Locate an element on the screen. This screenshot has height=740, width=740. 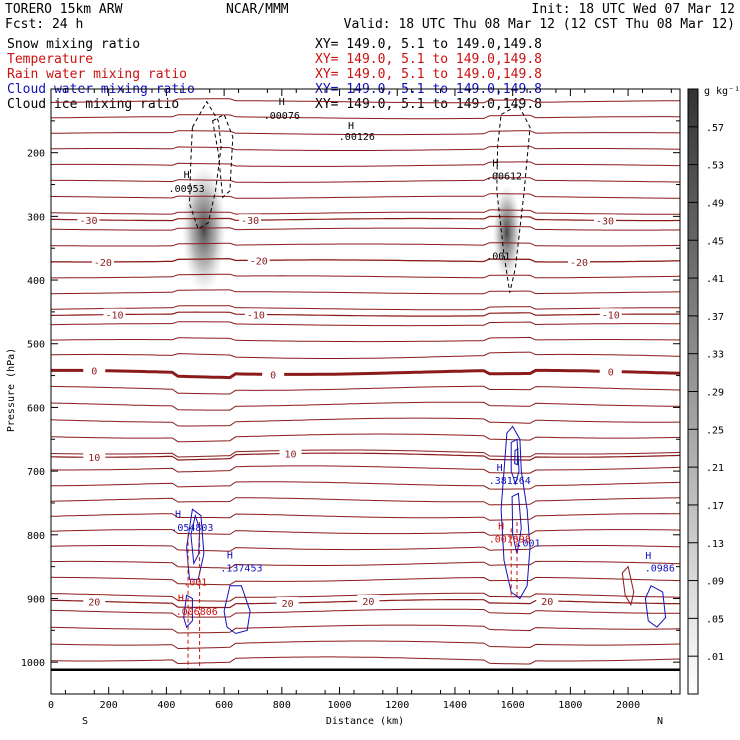
y-tick-label: 800 is located at coordinates (36, 536).